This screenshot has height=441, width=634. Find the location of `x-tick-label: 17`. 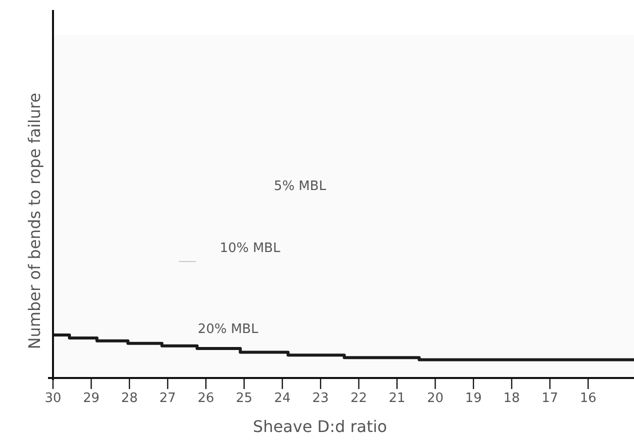

x-tick-label: 17 is located at coordinates (550, 398).